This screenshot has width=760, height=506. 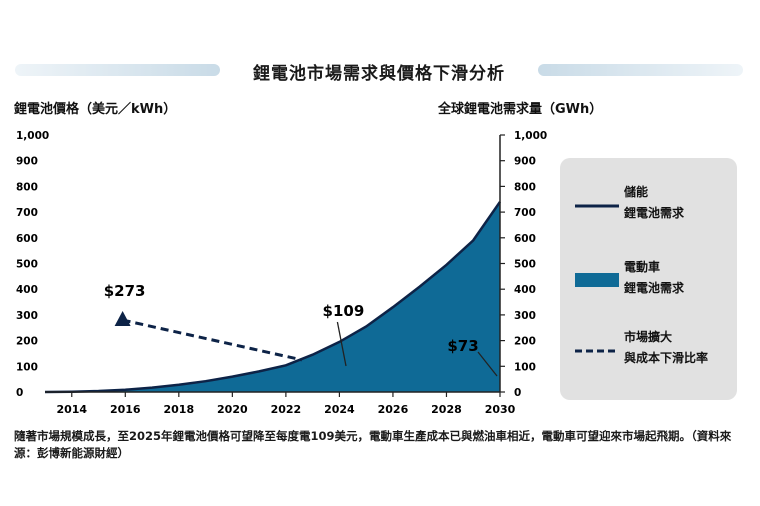 What do you see at coordinates (525, 342) in the screenshot?
I see `right-y-tick-label: 200` at bounding box center [525, 342].